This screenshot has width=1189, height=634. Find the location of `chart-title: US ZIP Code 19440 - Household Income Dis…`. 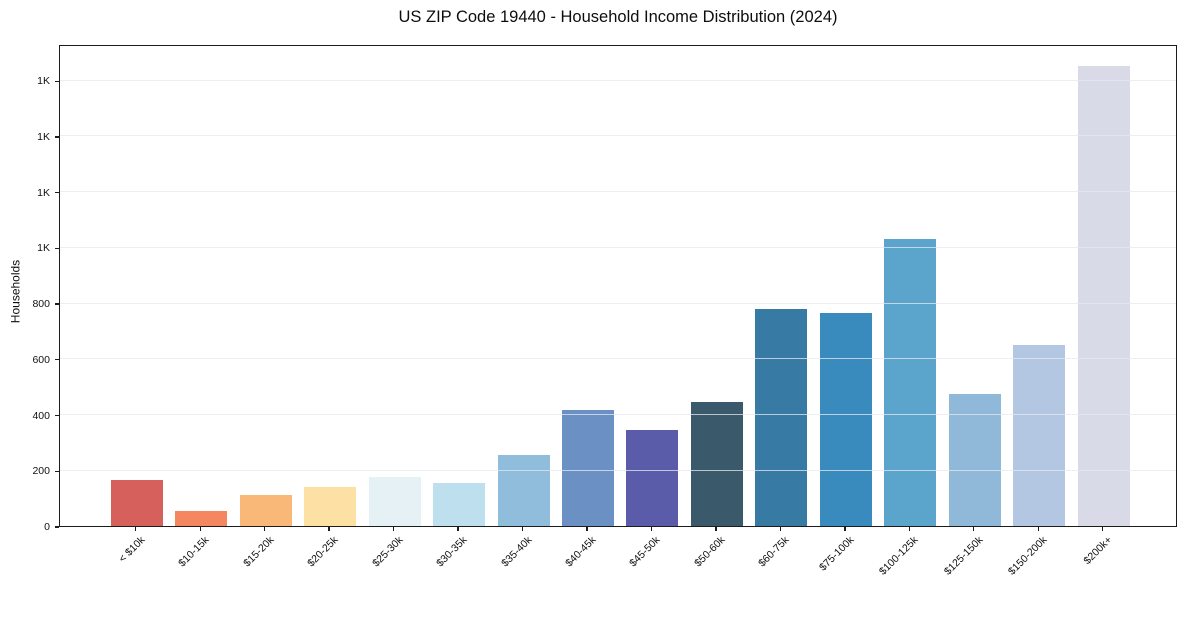

chart-title: US ZIP Code 19440 - Household Income Dis… is located at coordinates (618, 17).